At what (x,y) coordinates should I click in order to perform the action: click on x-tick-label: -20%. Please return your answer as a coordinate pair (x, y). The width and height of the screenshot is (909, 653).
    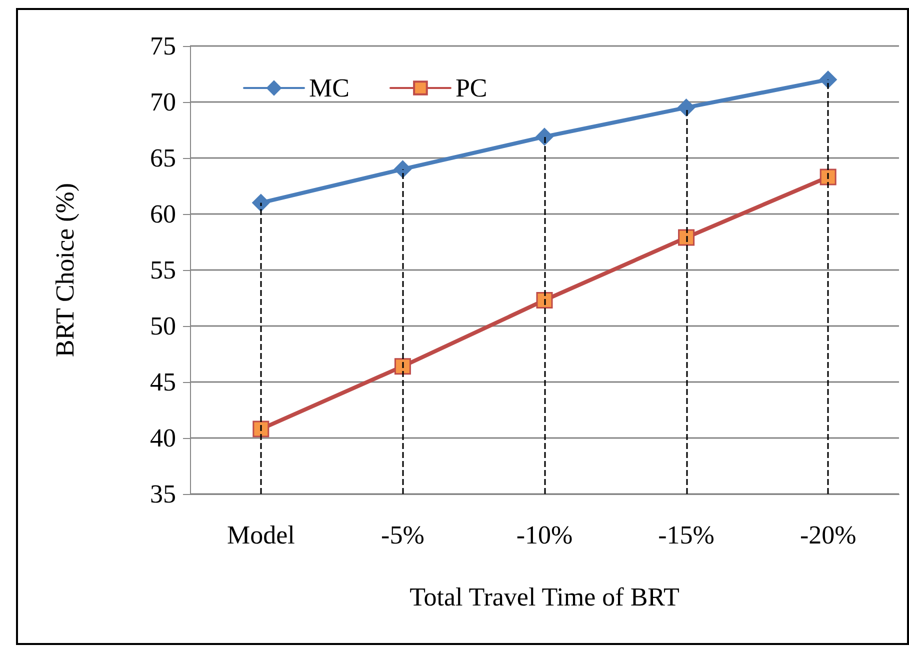
    Looking at the image, I should click on (828, 535).